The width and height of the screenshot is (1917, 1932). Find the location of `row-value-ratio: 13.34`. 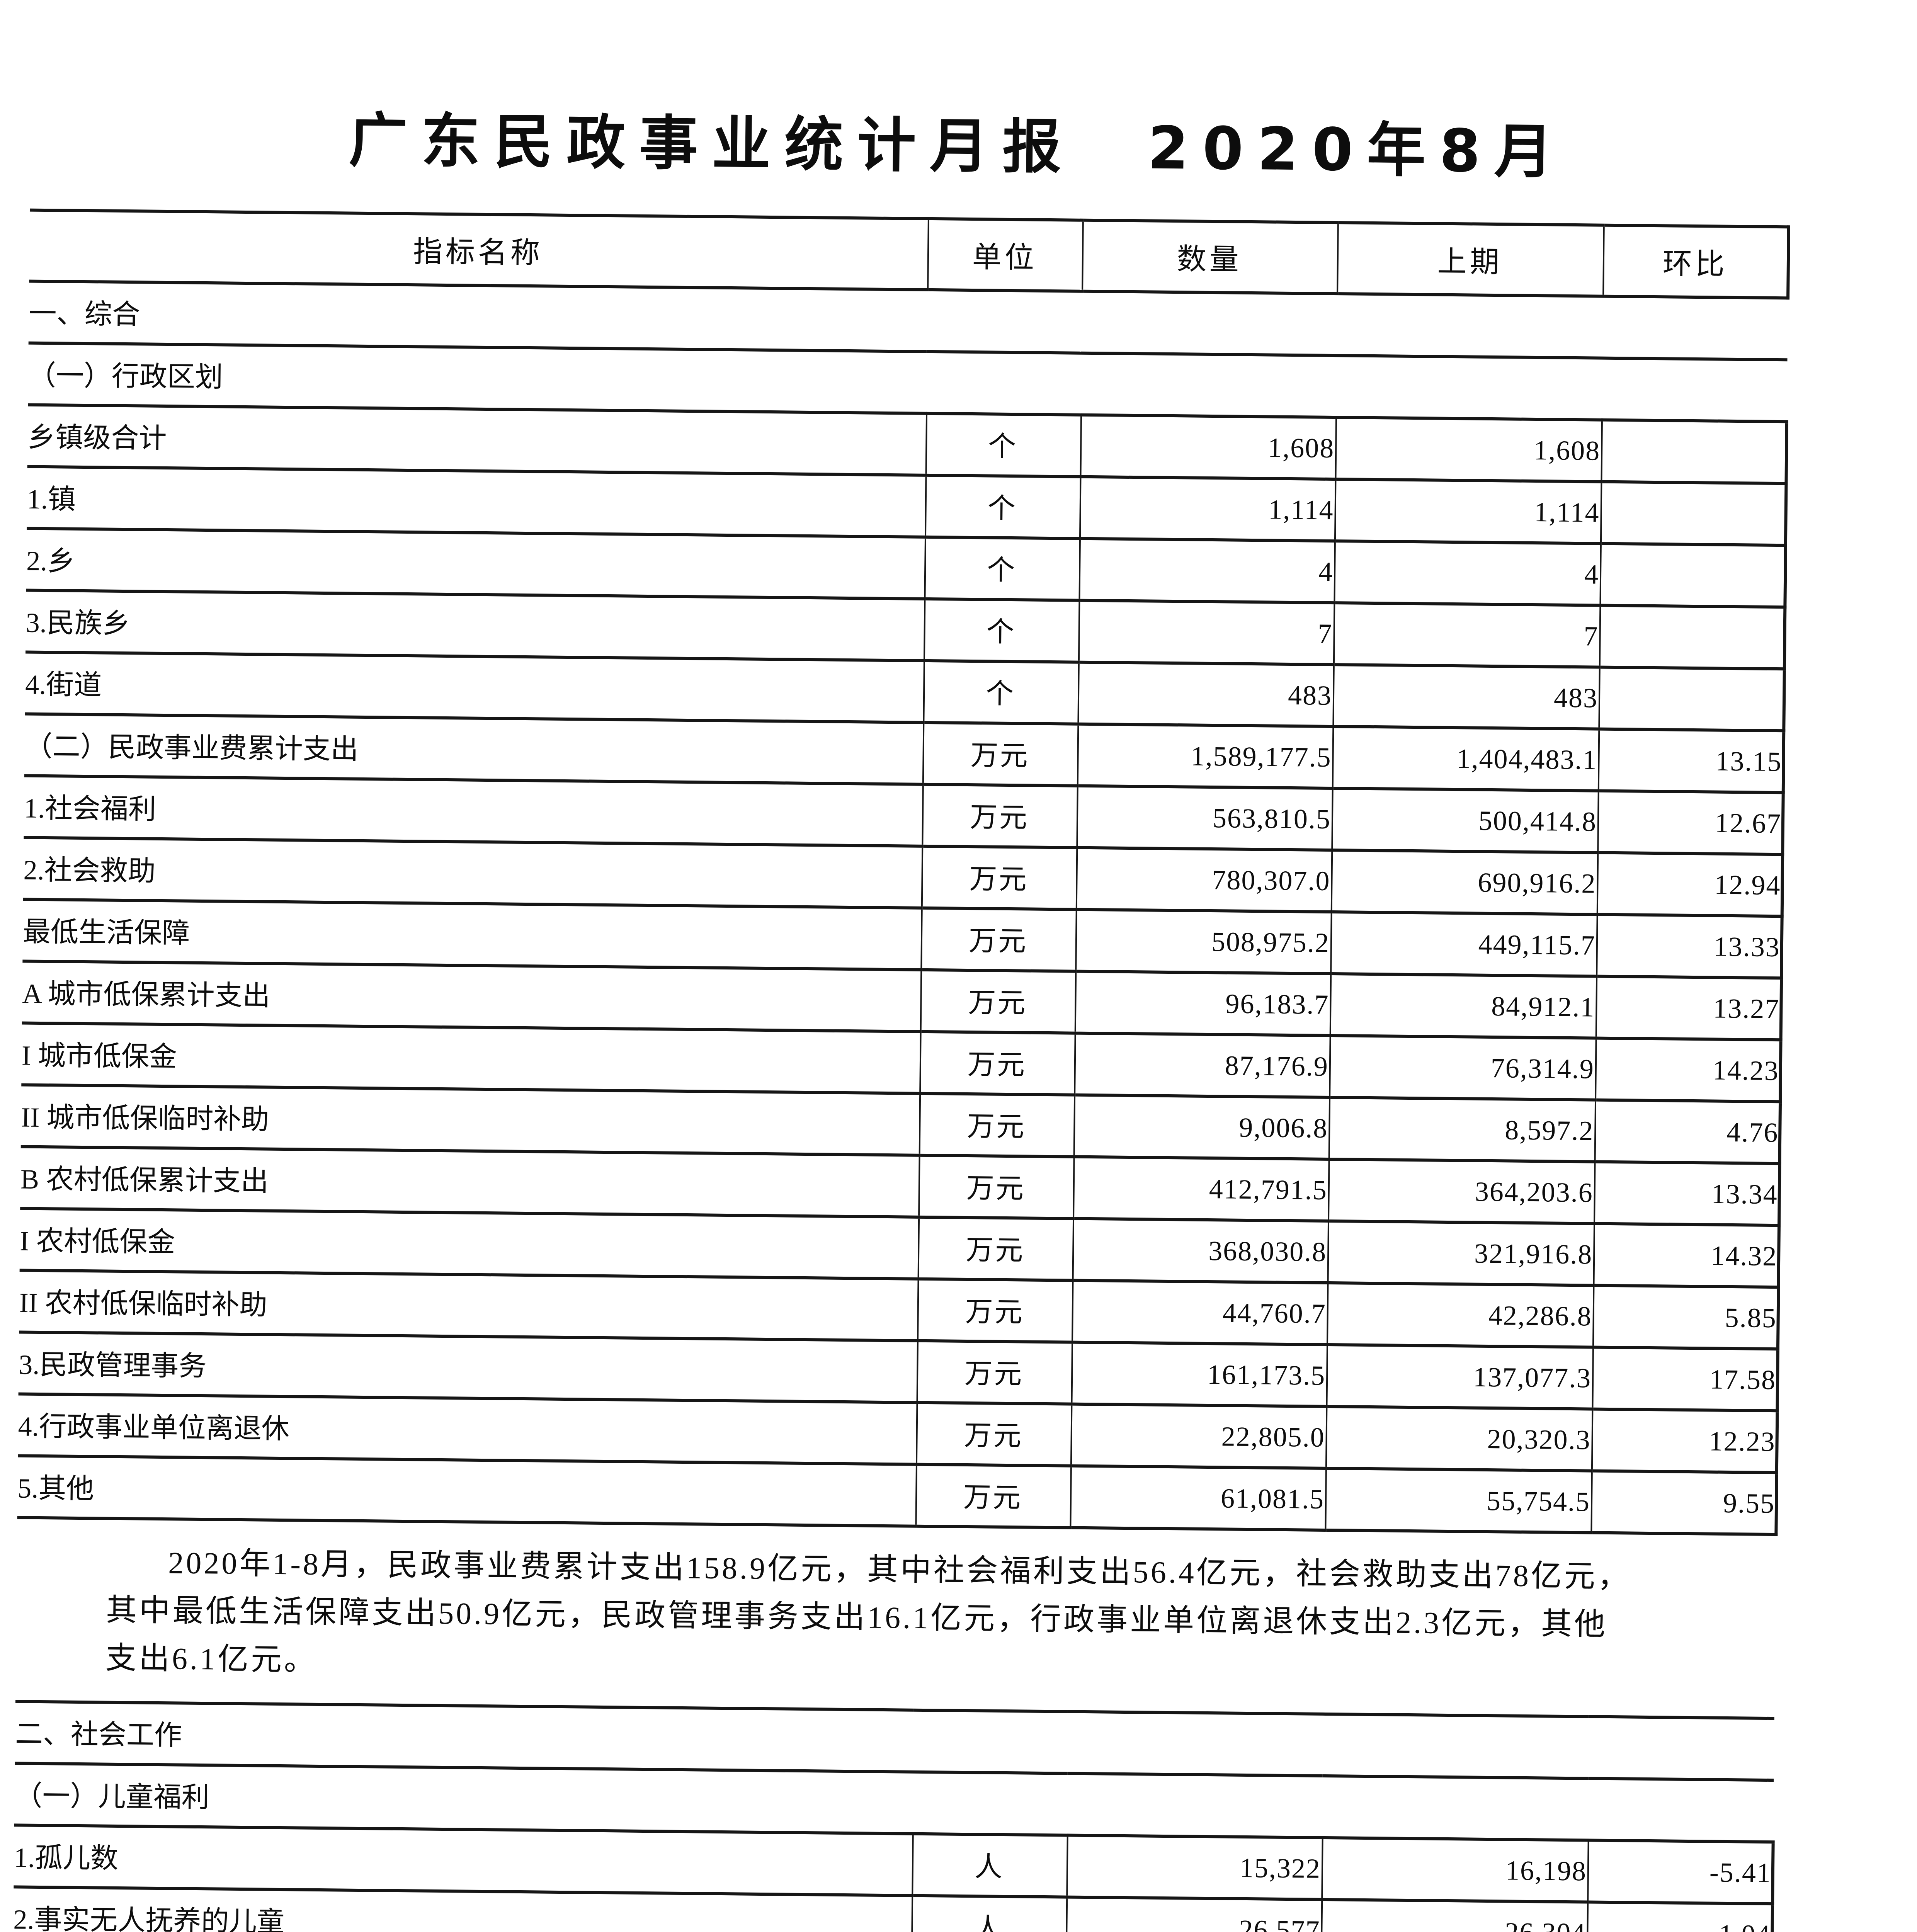

row-value-ratio: 13.34 is located at coordinates (1687, 1194).